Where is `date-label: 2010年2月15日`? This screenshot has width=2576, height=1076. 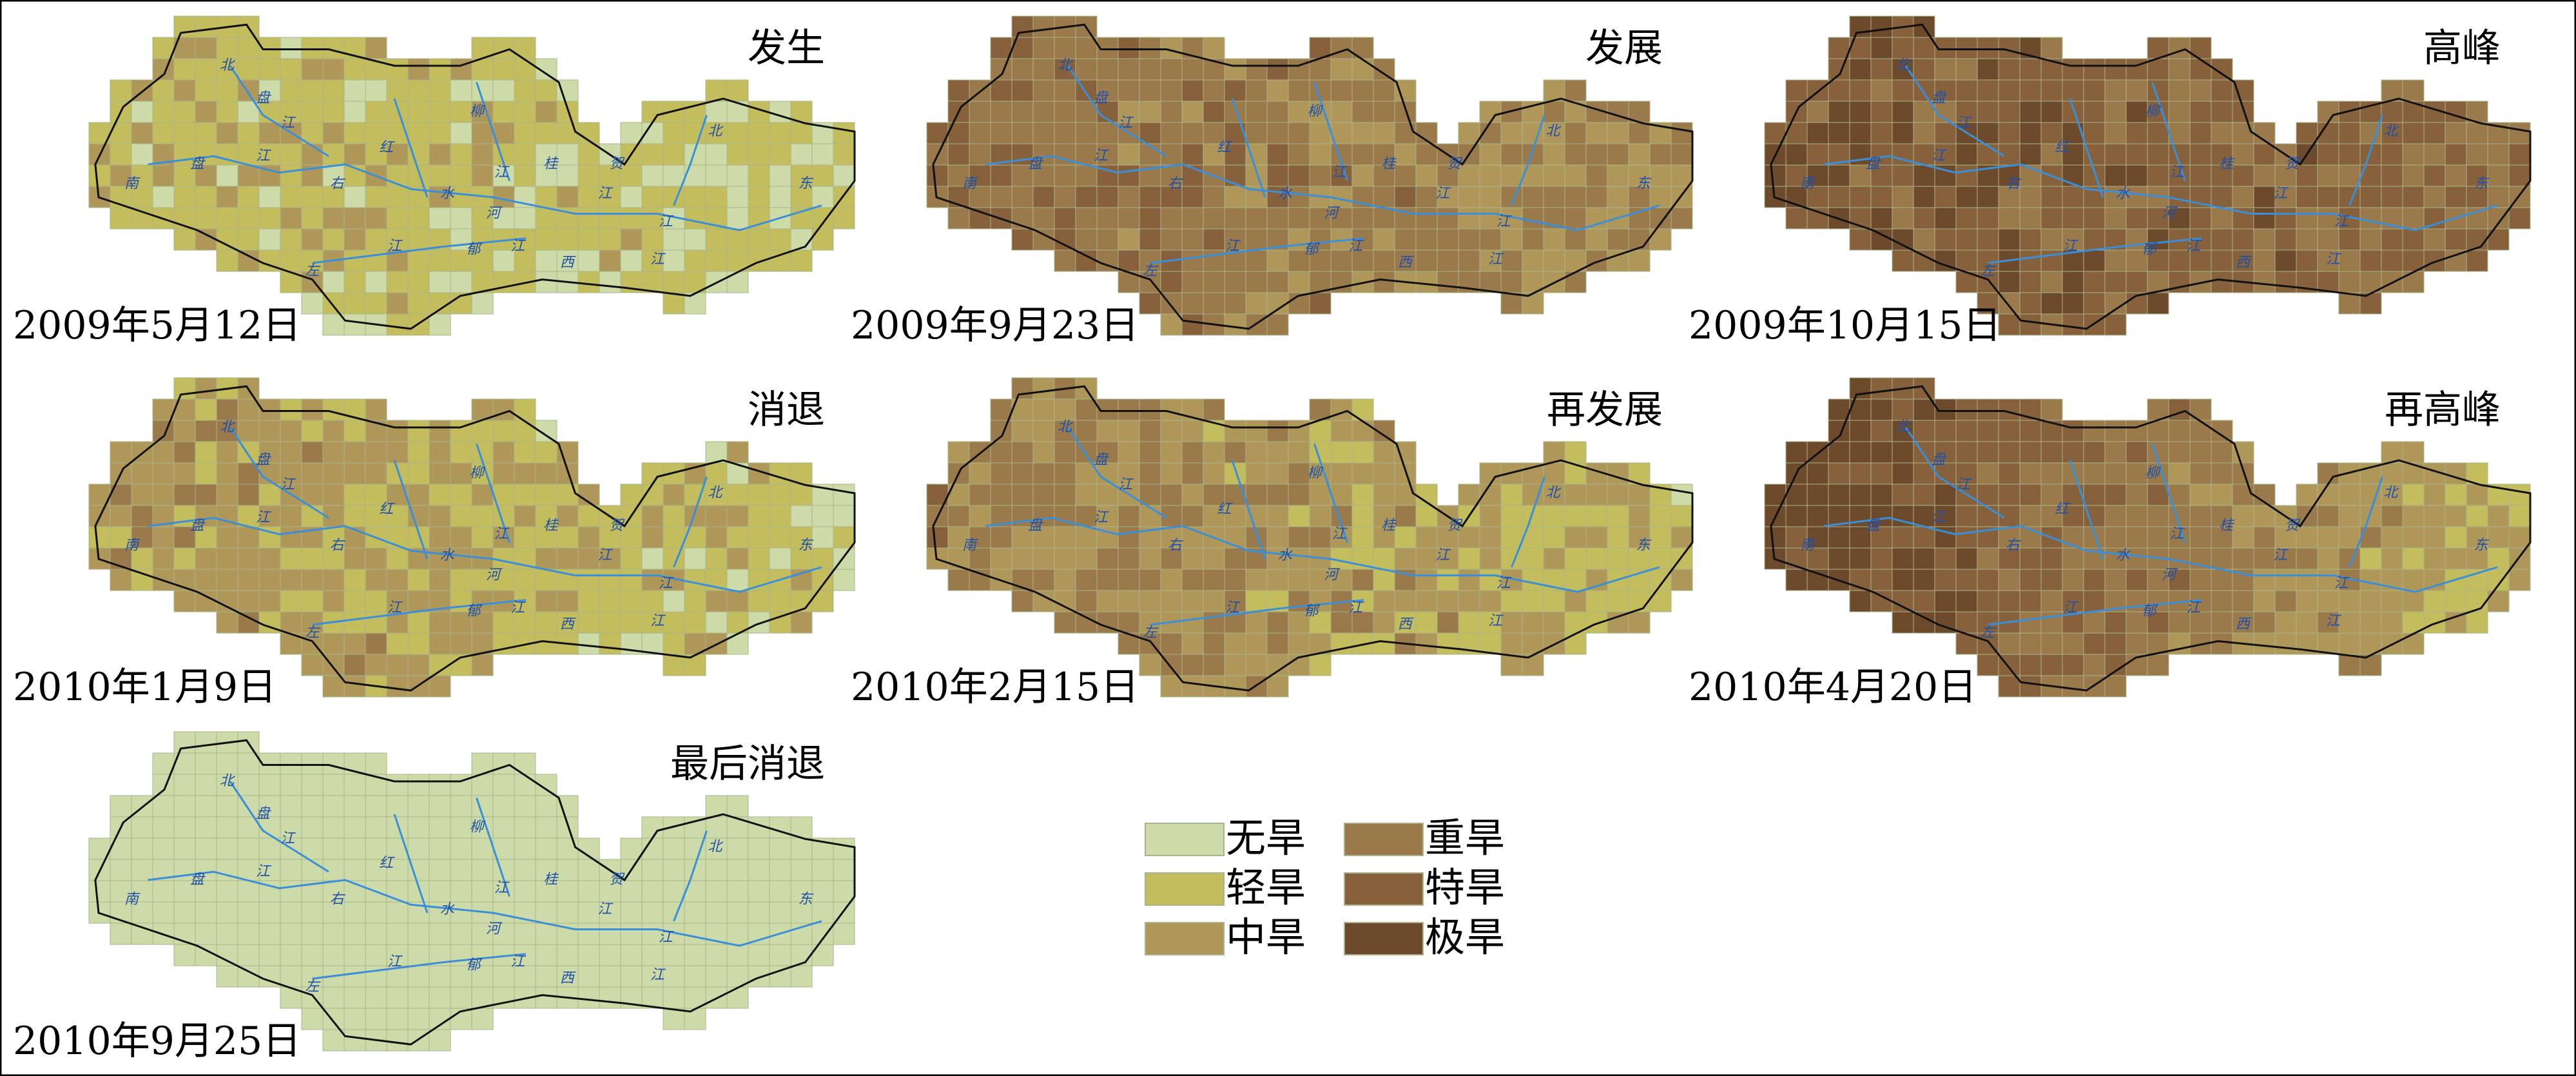 date-label: 2010年2月15日 is located at coordinates (995, 687).